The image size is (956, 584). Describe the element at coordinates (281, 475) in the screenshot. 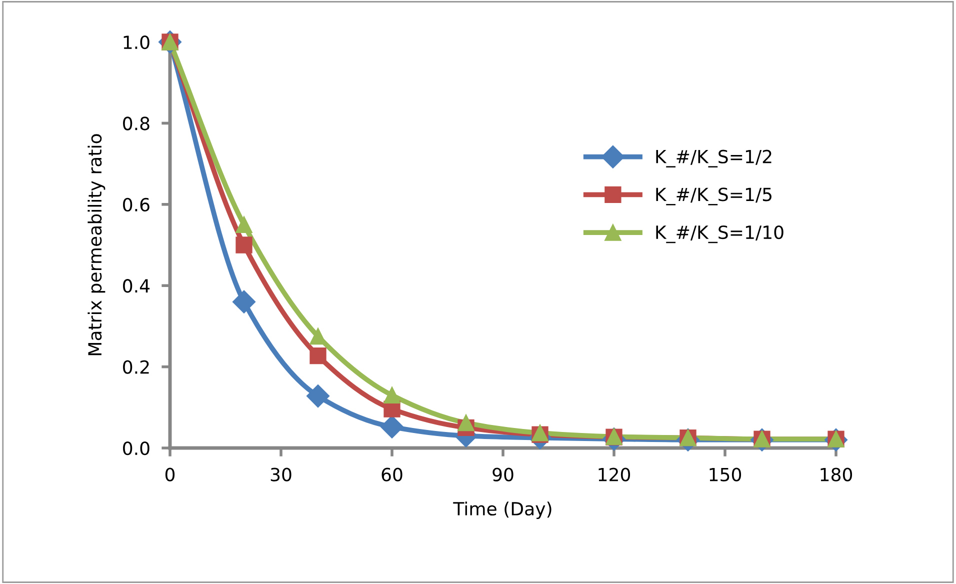

I see `x-tick-label: 30` at that location.